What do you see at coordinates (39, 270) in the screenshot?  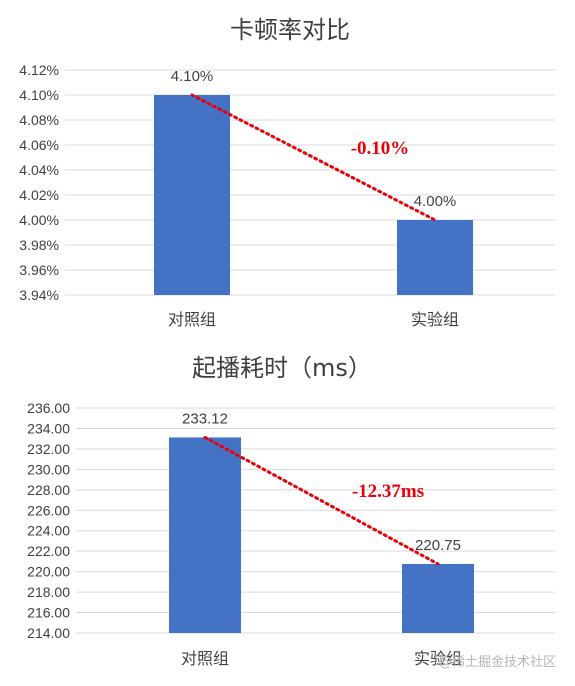 I see `y-tick-label: 3.96%` at bounding box center [39, 270].